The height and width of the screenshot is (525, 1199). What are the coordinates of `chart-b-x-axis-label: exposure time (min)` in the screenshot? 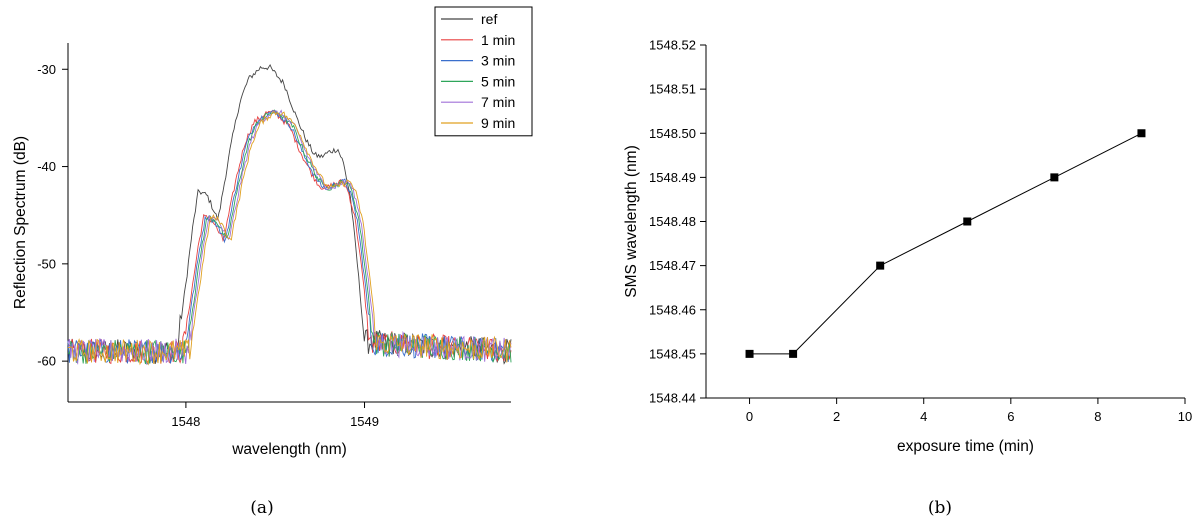 It's located at (965, 446).